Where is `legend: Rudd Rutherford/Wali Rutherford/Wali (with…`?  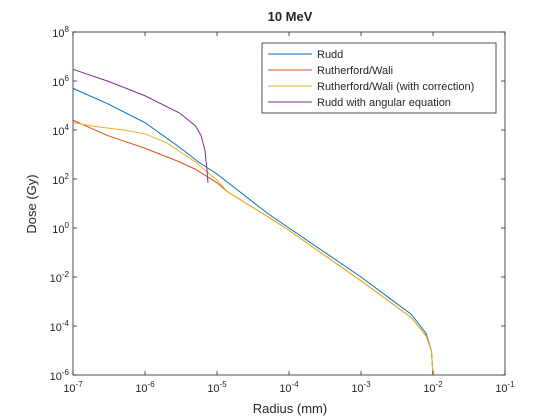
legend: Rudd Rutherford/Wali Rutherford/Wali (with… is located at coordinates (379, 78).